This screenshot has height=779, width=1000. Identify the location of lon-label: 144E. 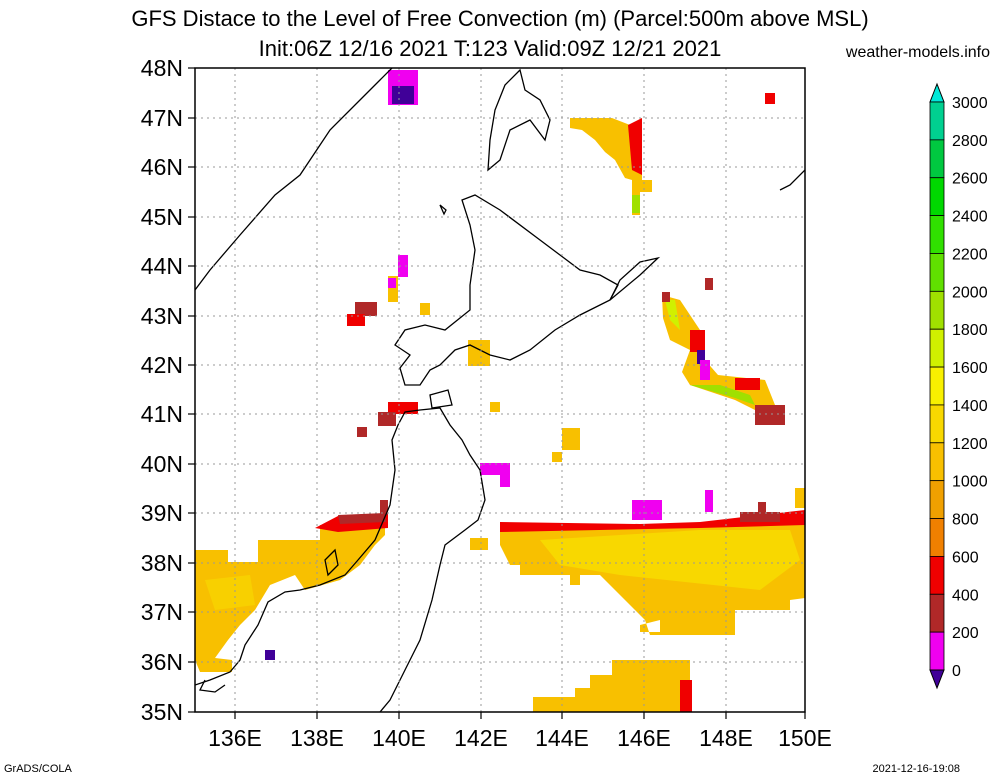
(562, 738).